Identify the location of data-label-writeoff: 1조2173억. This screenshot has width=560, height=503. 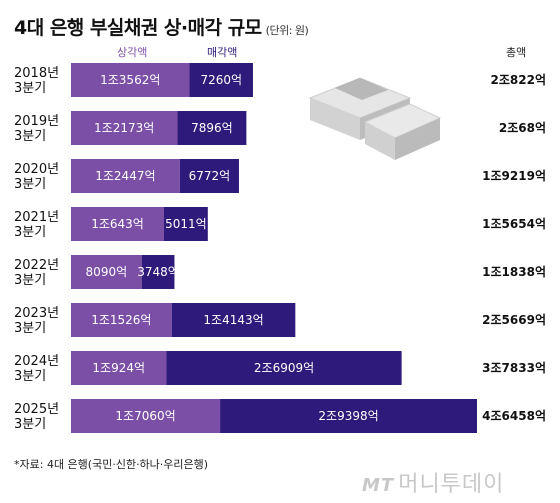
(124, 128).